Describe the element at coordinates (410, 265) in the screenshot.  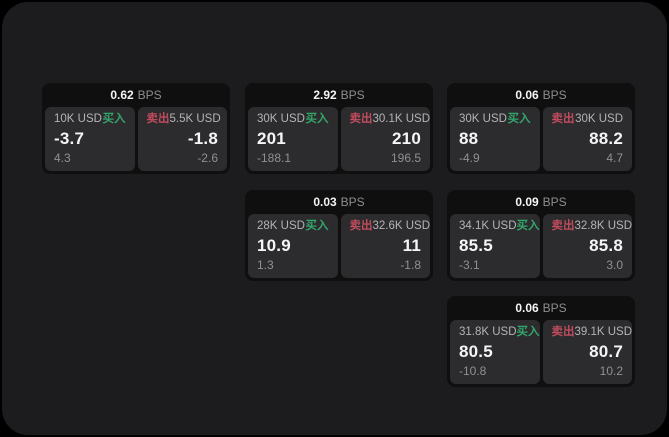
I see `sell-secondary-value: -1.8` at that location.